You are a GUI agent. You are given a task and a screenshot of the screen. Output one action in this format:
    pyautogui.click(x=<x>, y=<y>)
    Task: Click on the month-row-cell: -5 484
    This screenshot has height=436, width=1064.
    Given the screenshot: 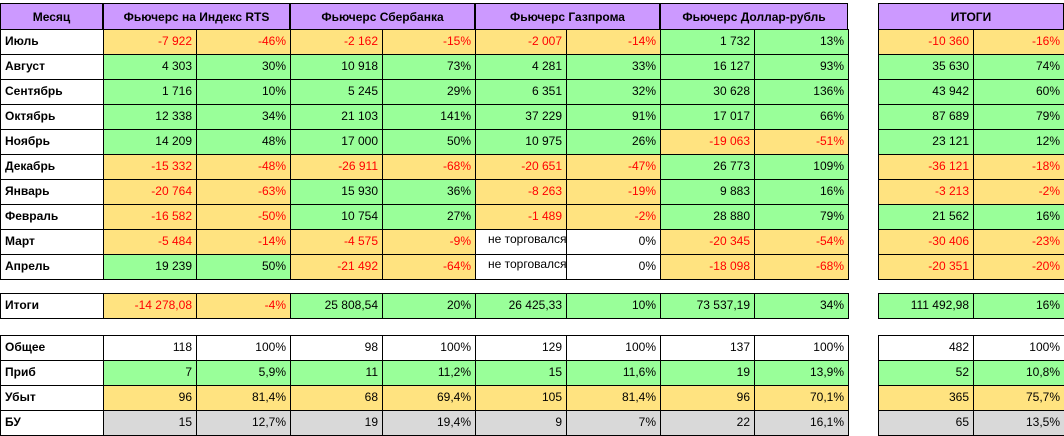 What is the action you would take?
    pyautogui.click(x=150, y=242)
    